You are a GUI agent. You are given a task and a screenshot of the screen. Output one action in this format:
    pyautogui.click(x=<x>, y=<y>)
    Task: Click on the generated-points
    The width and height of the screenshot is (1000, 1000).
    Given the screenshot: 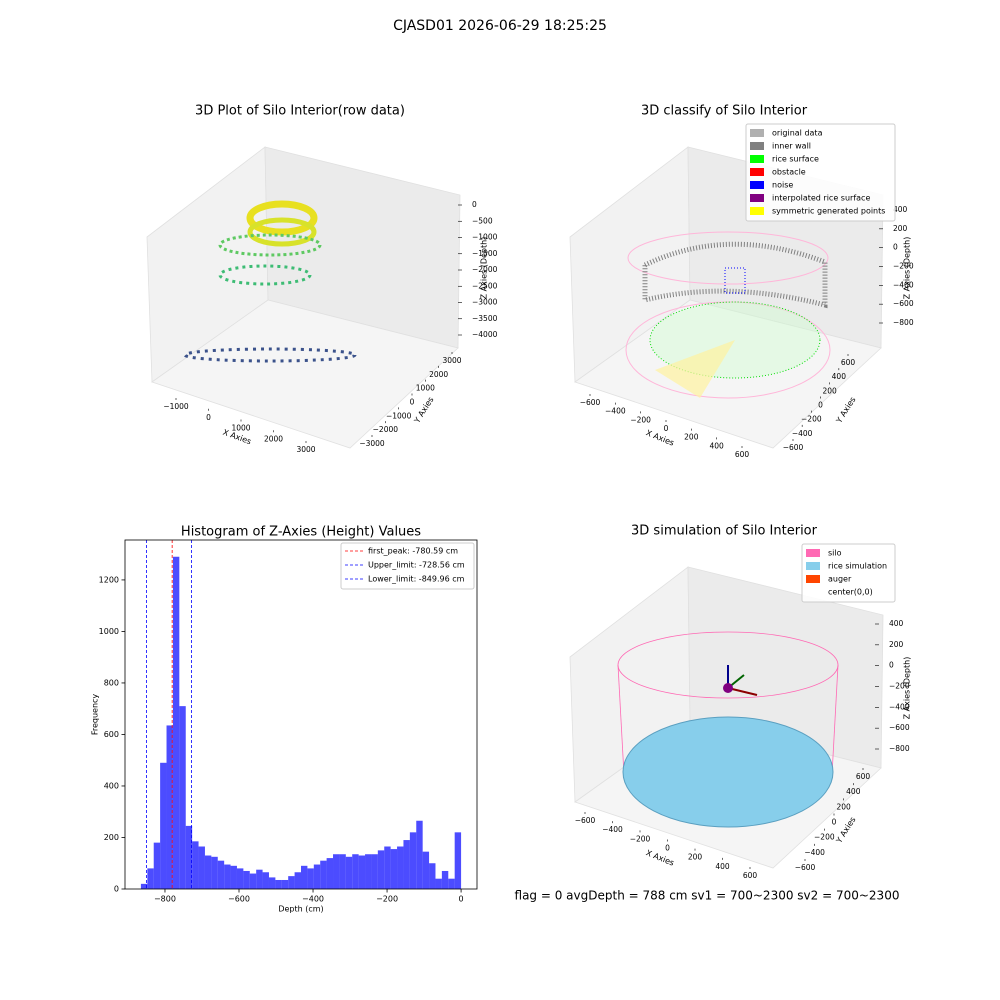 What is the action you would take?
    pyautogui.click(x=695, y=369)
    